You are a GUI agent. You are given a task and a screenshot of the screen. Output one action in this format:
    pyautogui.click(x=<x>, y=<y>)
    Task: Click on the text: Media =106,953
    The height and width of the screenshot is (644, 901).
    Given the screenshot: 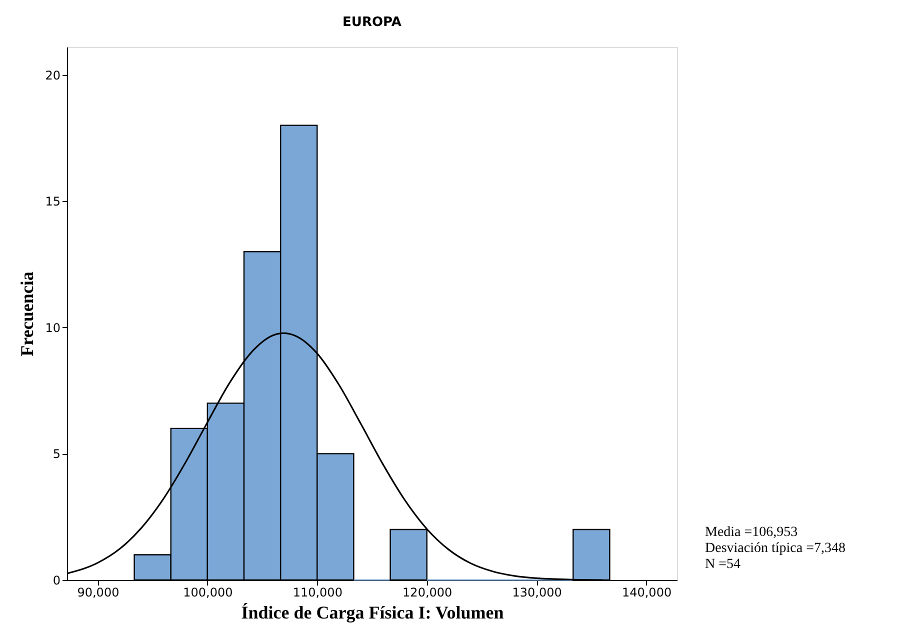 What is the action you would take?
    pyautogui.click(x=751, y=532)
    